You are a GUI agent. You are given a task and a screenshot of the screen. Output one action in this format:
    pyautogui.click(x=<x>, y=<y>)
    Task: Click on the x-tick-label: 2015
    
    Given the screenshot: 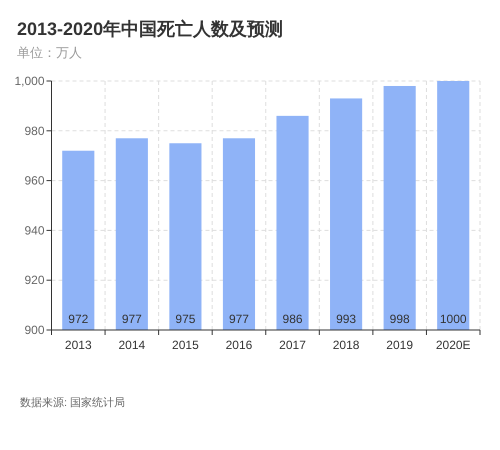 What is the action you would take?
    pyautogui.click(x=185, y=345)
    